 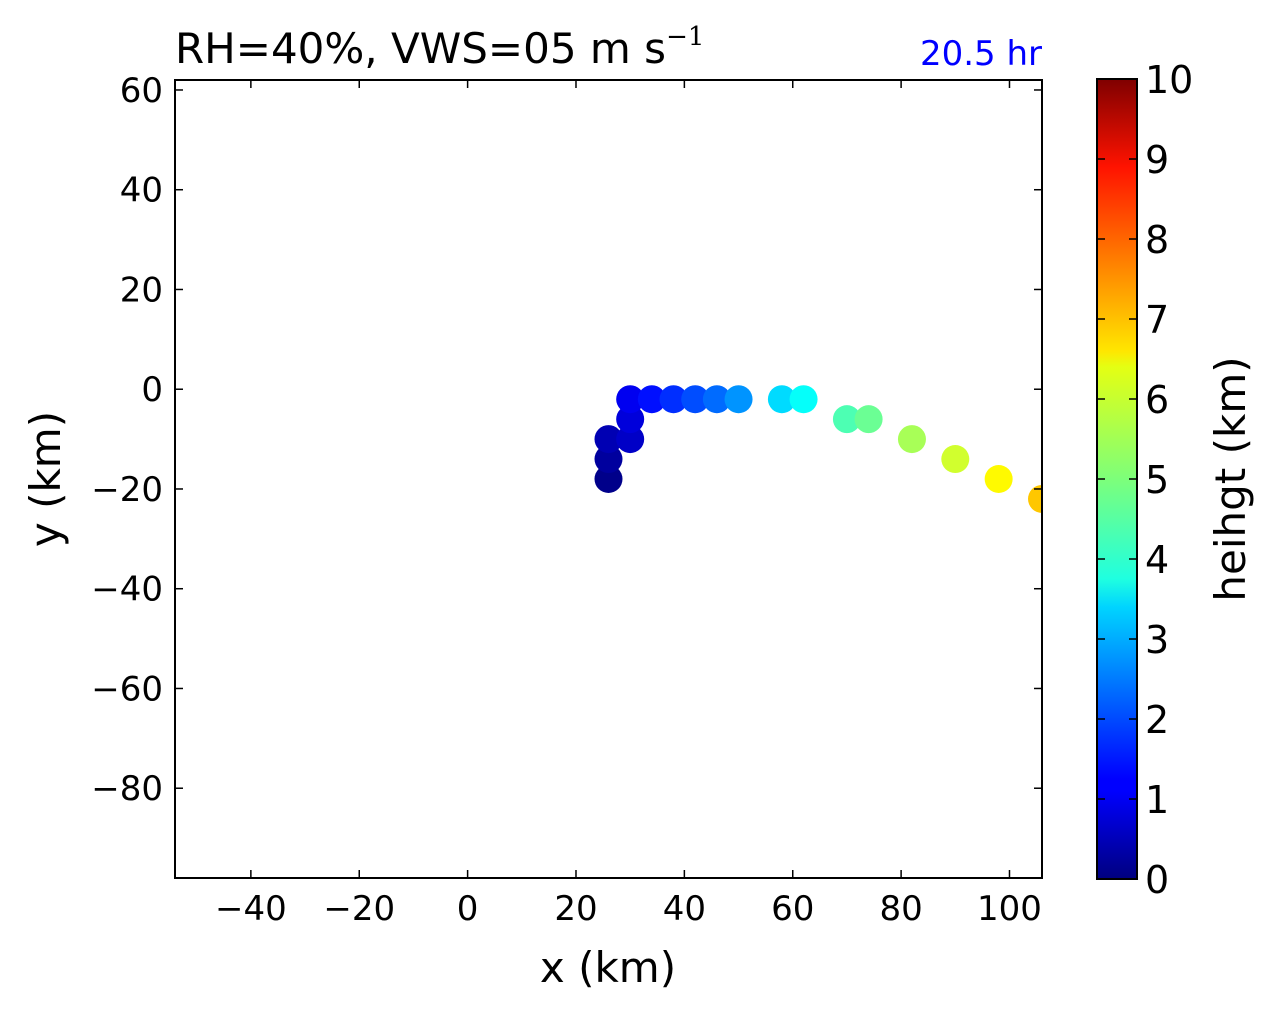 What do you see at coordinates (127, 789) in the screenshot?
I see `y-tick-label: −80` at bounding box center [127, 789].